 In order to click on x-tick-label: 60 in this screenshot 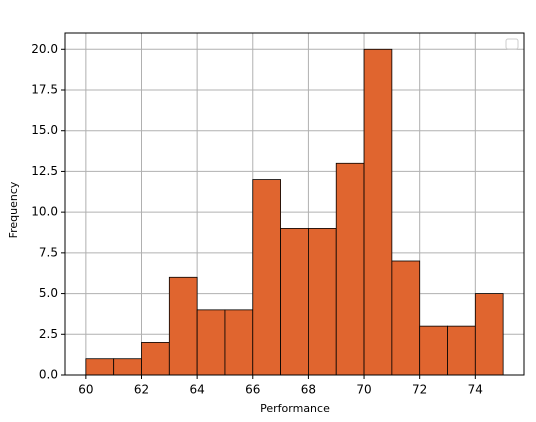, I will do `click(85, 390)`.